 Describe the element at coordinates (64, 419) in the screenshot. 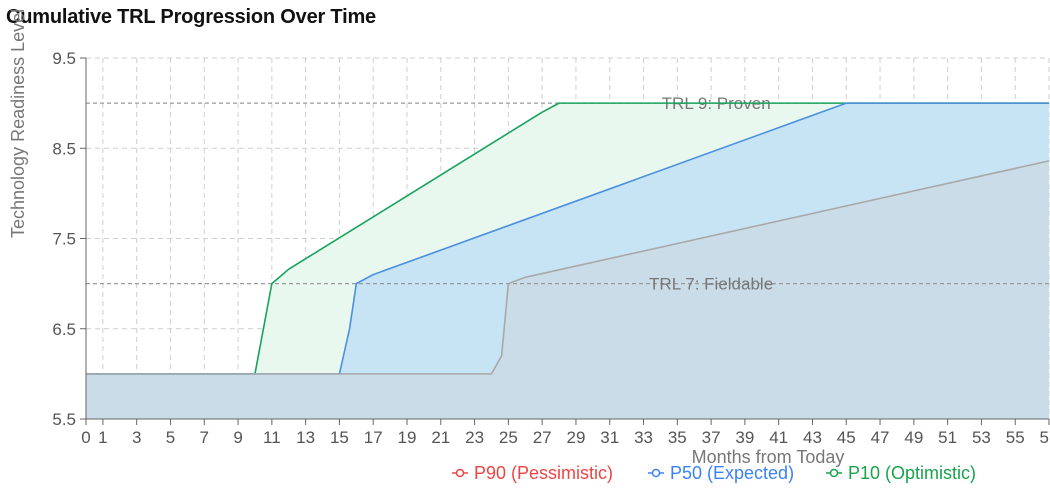

I see `y-tick-label: 5.5` at that location.